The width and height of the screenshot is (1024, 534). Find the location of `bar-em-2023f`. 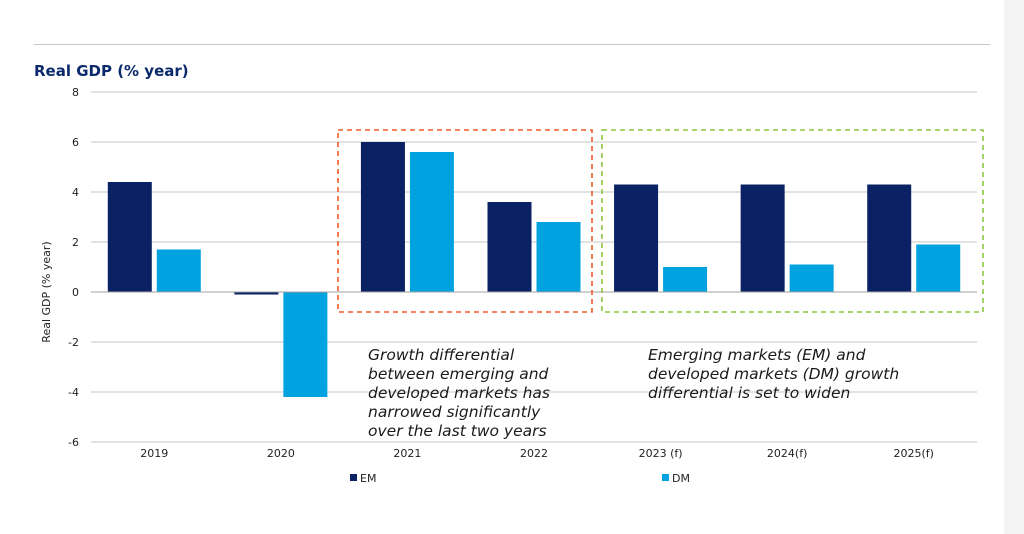

bar-em-2023f is located at coordinates (636, 238).